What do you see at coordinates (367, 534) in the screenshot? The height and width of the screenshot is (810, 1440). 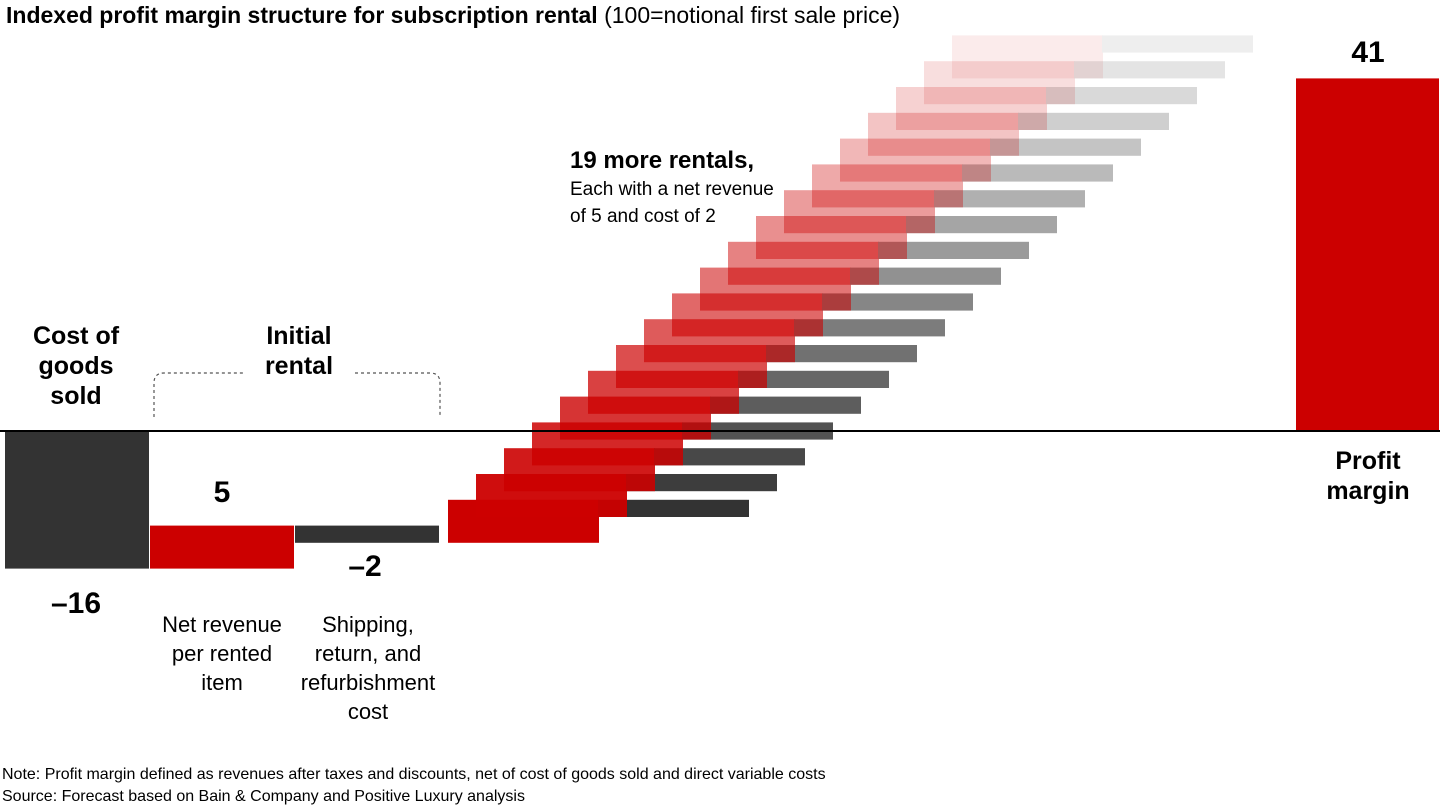 I see `shipping-bar` at bounding box center [367, 534].